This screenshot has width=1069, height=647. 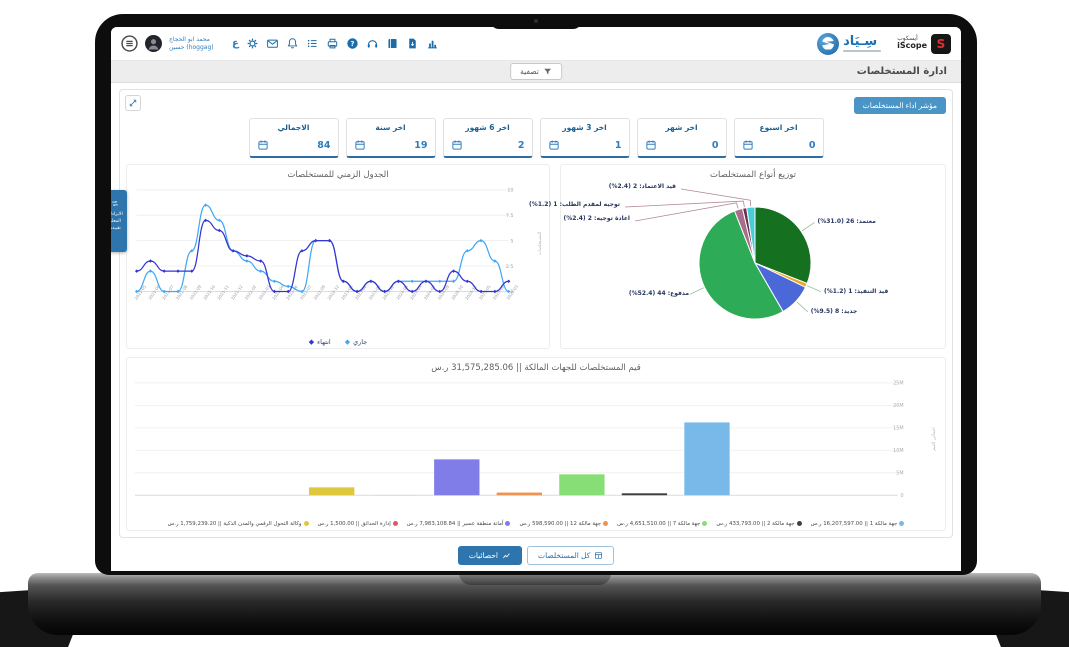 What do you see at coordinates (402, 292) in the screenshot?
I see `svg-text: 2024-03` at bounding box center [402, 292].